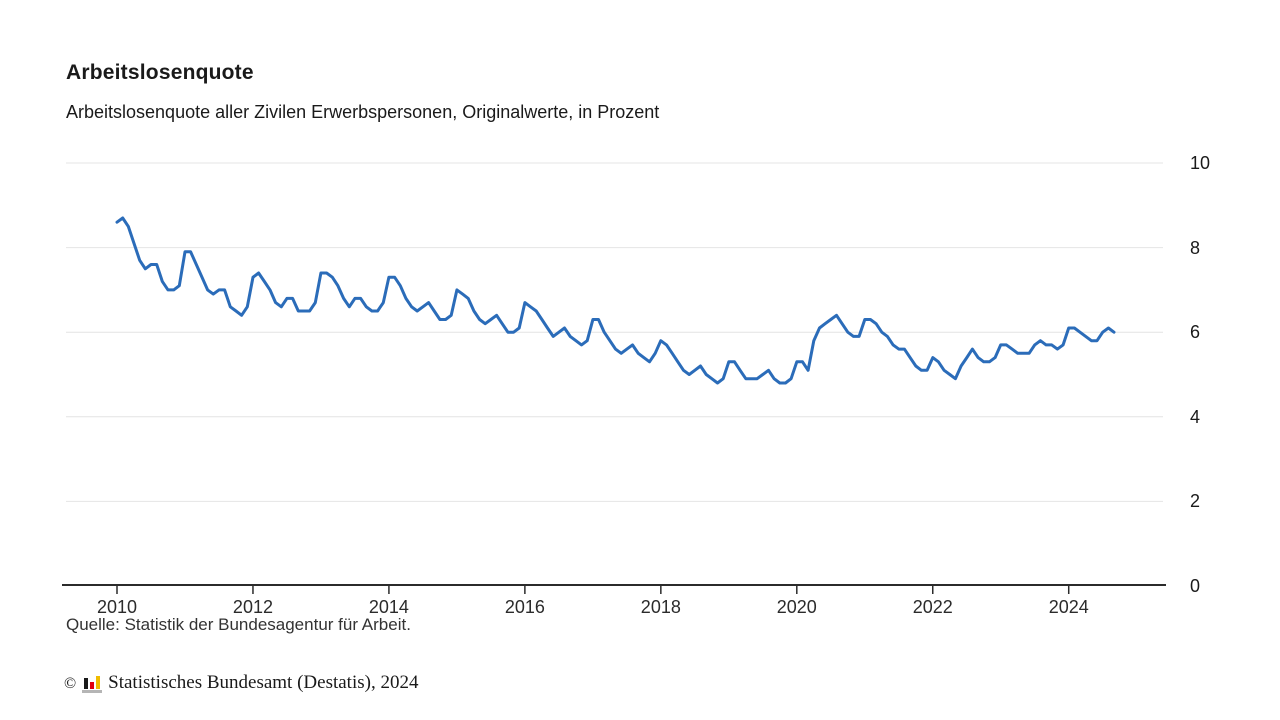 This screenshot has width=1280, height=720. What do you see at coordinates (1195, 416) in the screenshot?
I see `y-axis-label: 4` at bounding box center [1195, 416].